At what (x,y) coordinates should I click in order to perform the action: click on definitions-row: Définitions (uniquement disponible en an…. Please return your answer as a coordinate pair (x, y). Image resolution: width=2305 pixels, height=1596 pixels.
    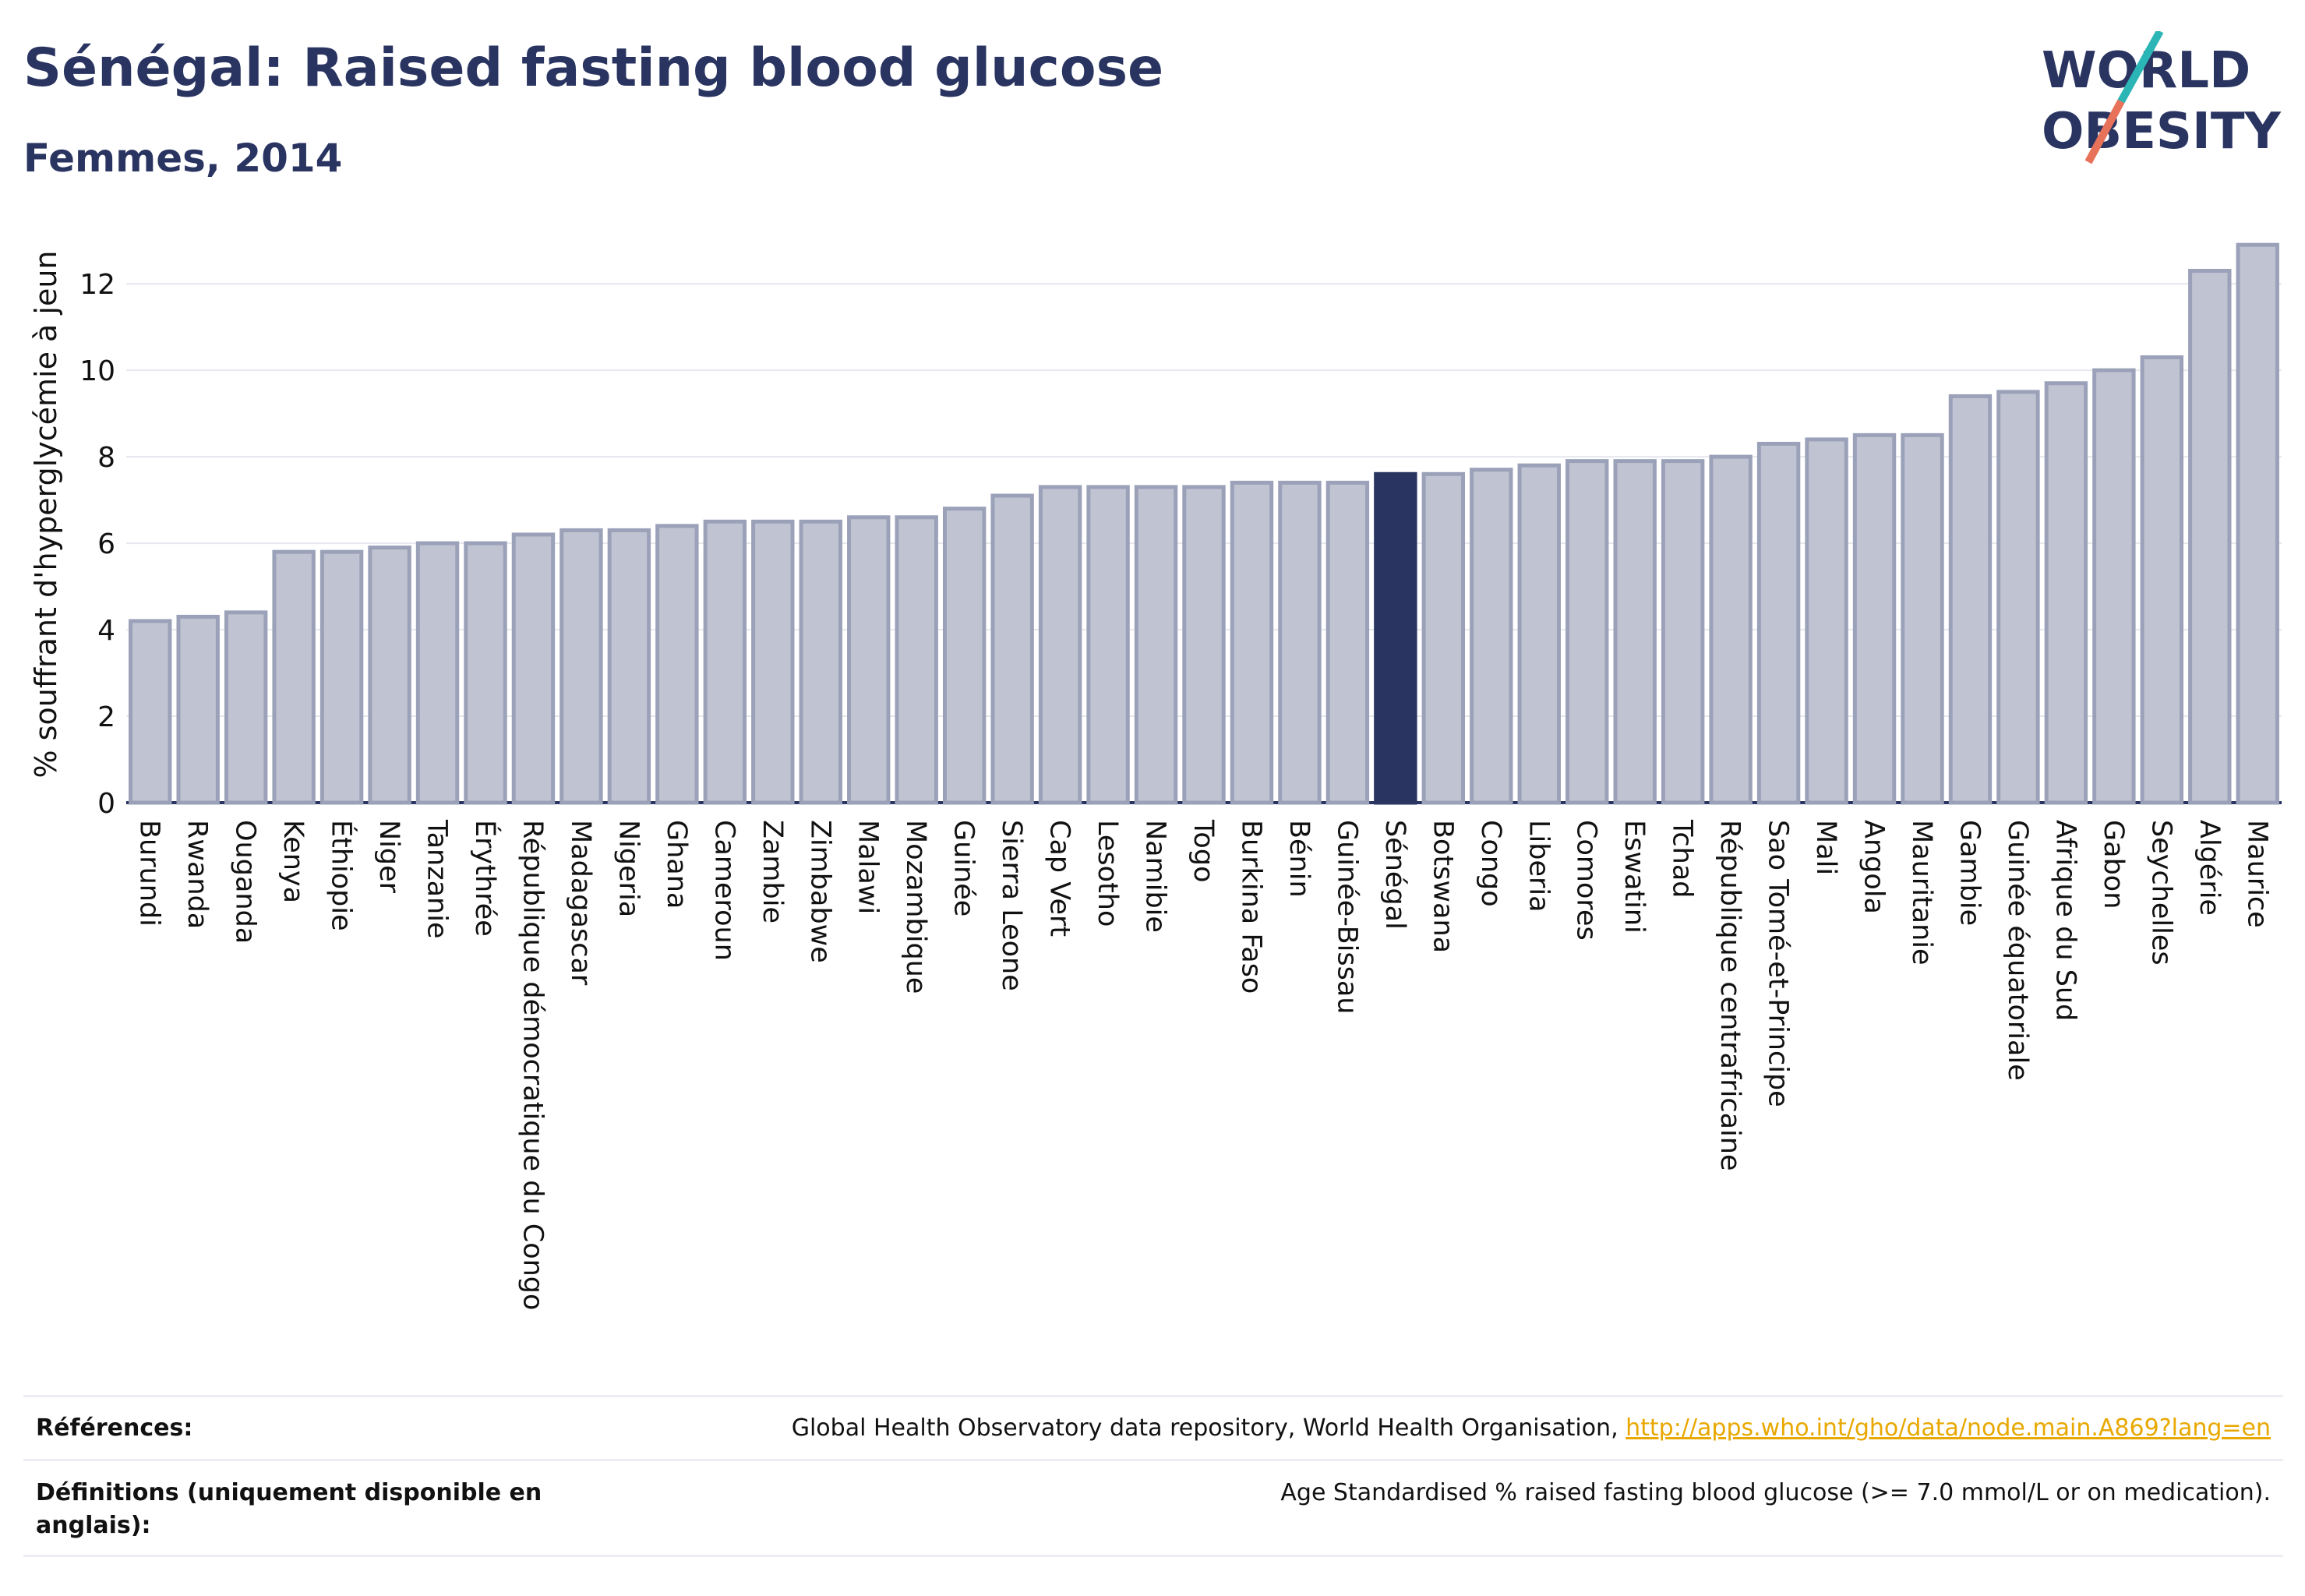
    Looking at the image, I should click on (1153, 1512).